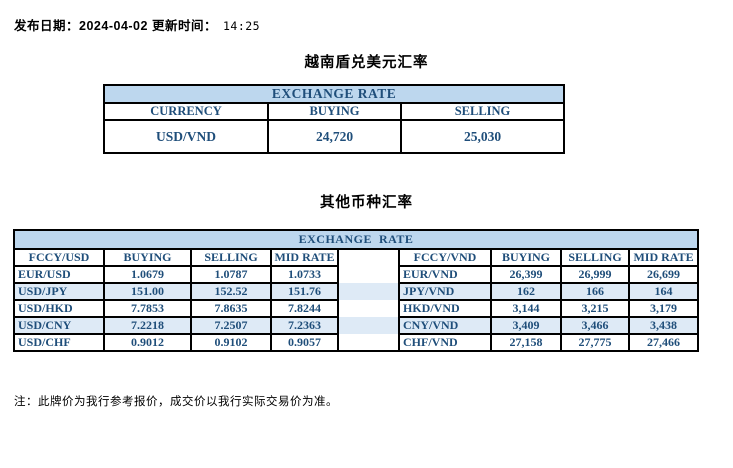 The image size is (733, 468). What do you see at coordinates (595, 308) in the screenshot?
I see `hkd-vnd-selling: 3,215` at bounding box center [595, 308].